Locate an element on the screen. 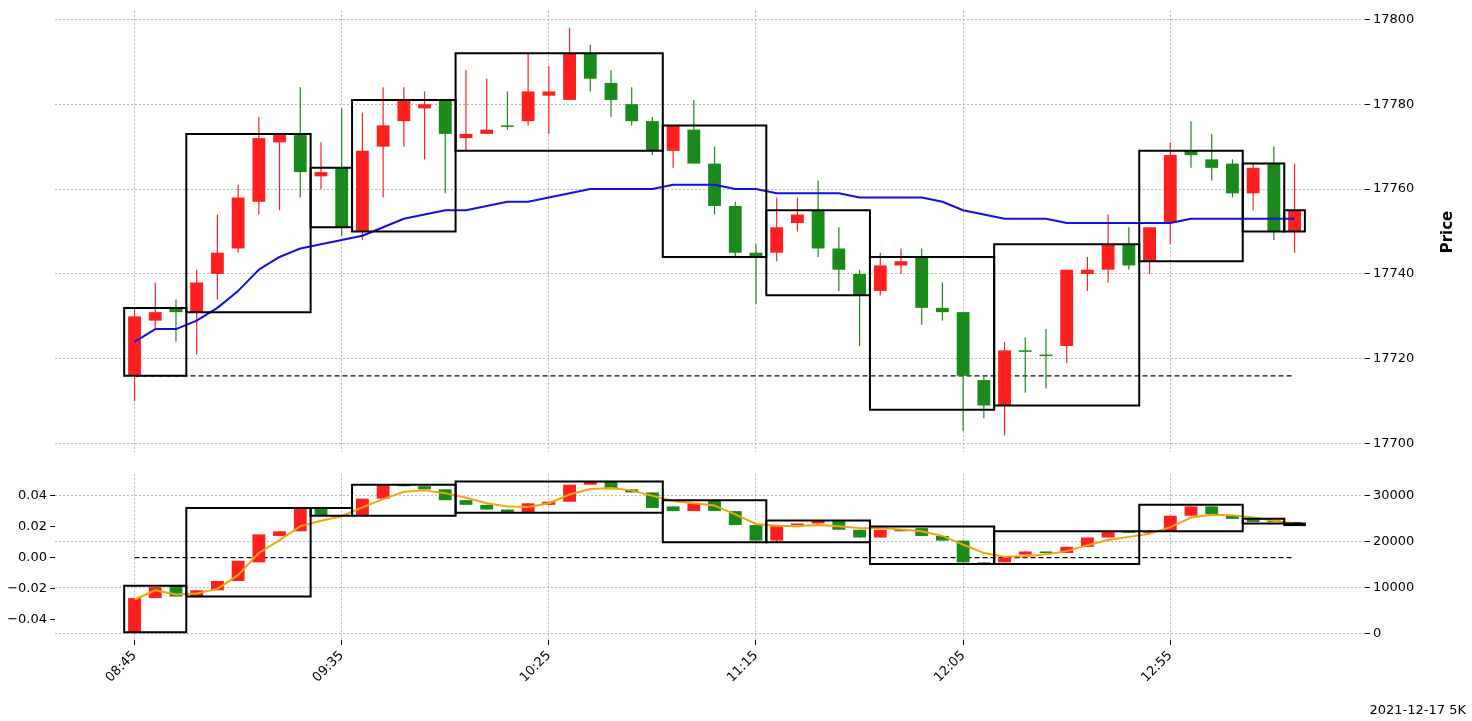 This screenshot has height=721, width=1472. y-tick-label: −0.04 is located at coordinates (27, 619).